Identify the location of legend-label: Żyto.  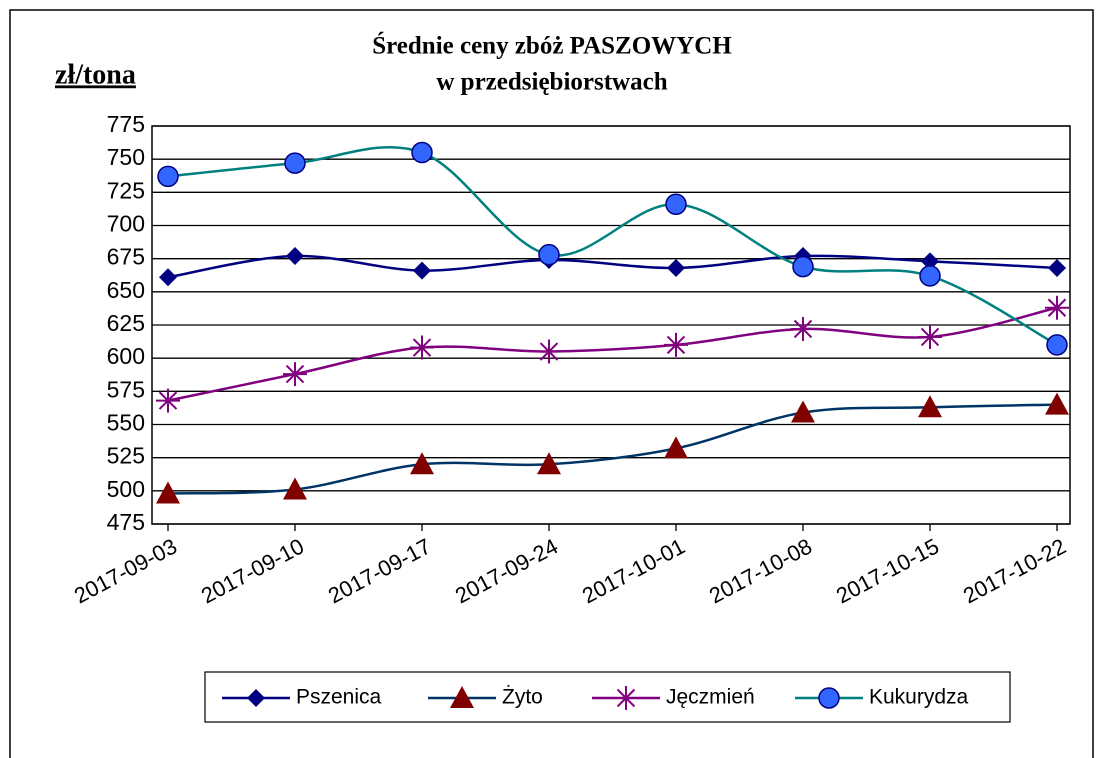
(522, 697).